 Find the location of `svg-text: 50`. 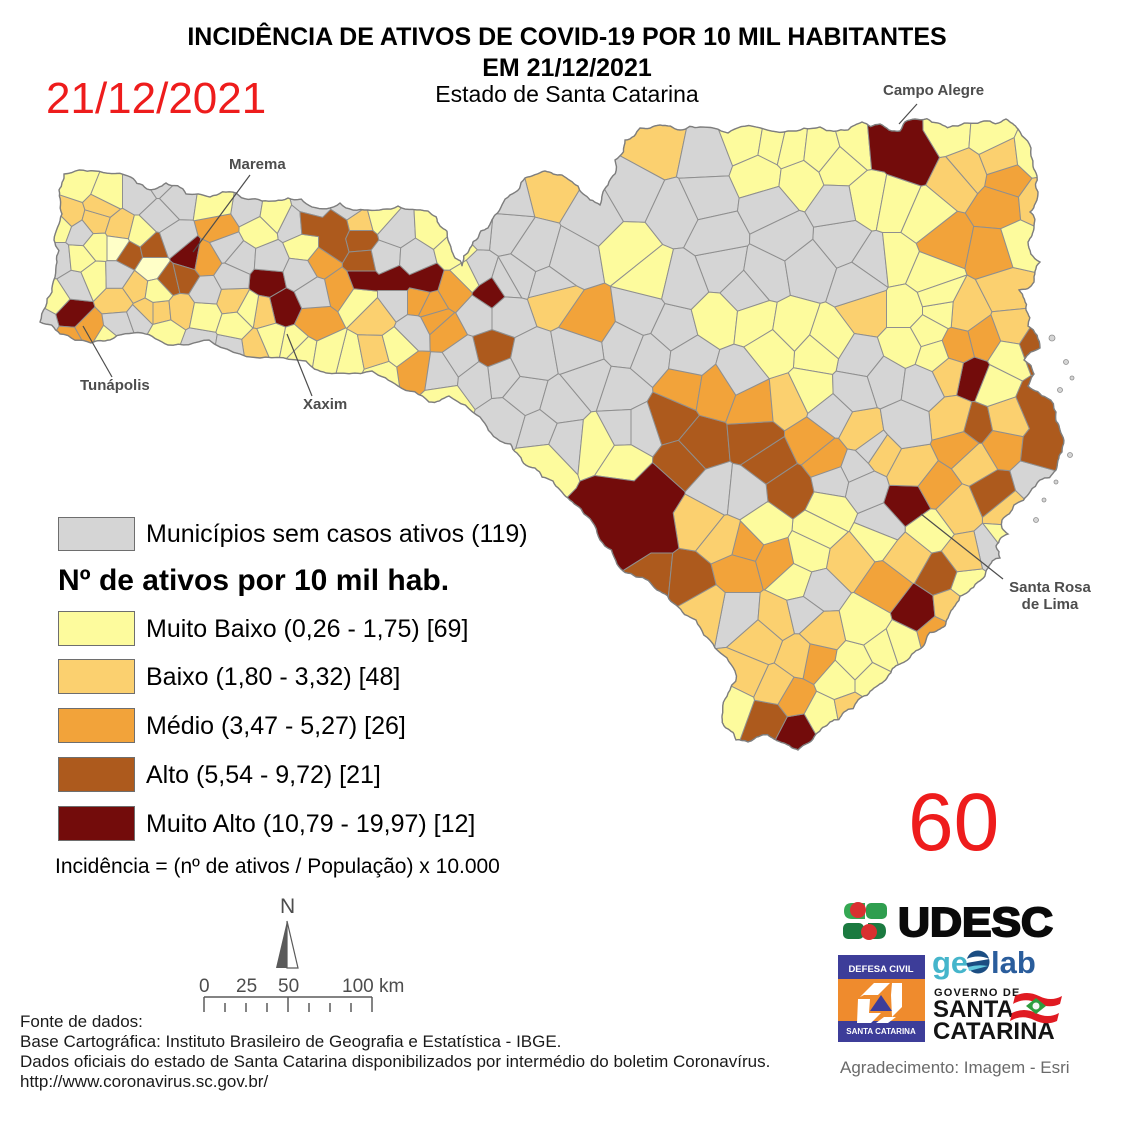

svg-text: 50 is located at coordinates (288, 986).